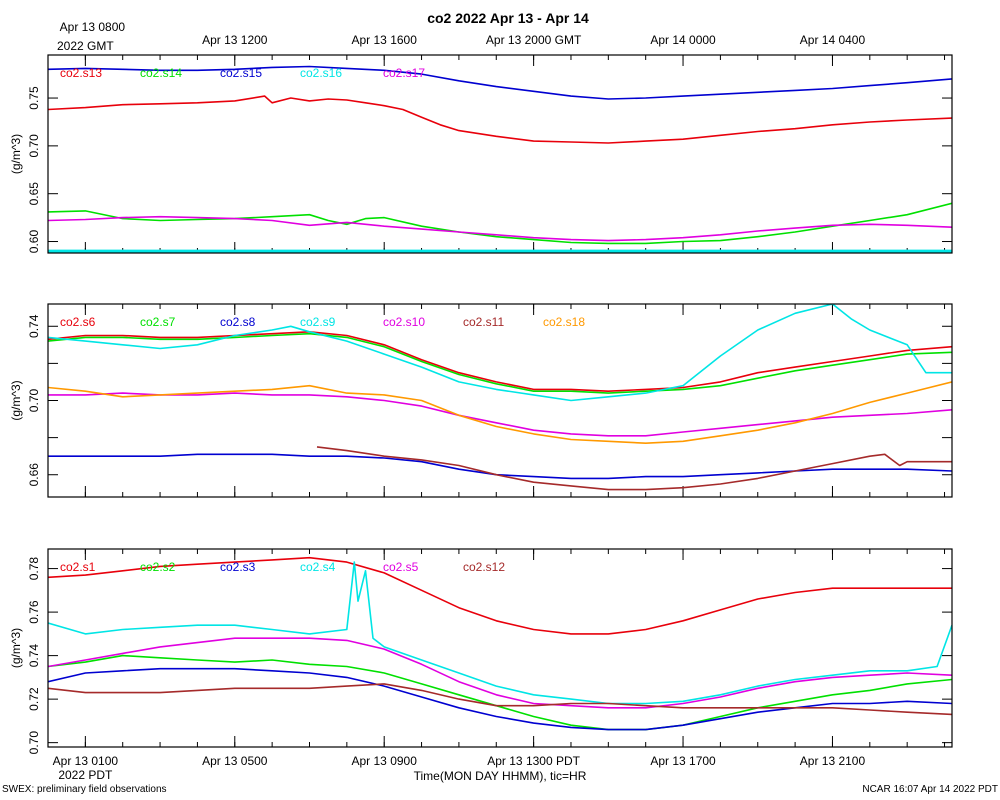 This screenshot has height=800, width=1000. What do you see at coordinates (86, 761) in the screenshot?
I see `bottom-axis-tick-label: Apr 13 0100` at bounding box center [86, 761].